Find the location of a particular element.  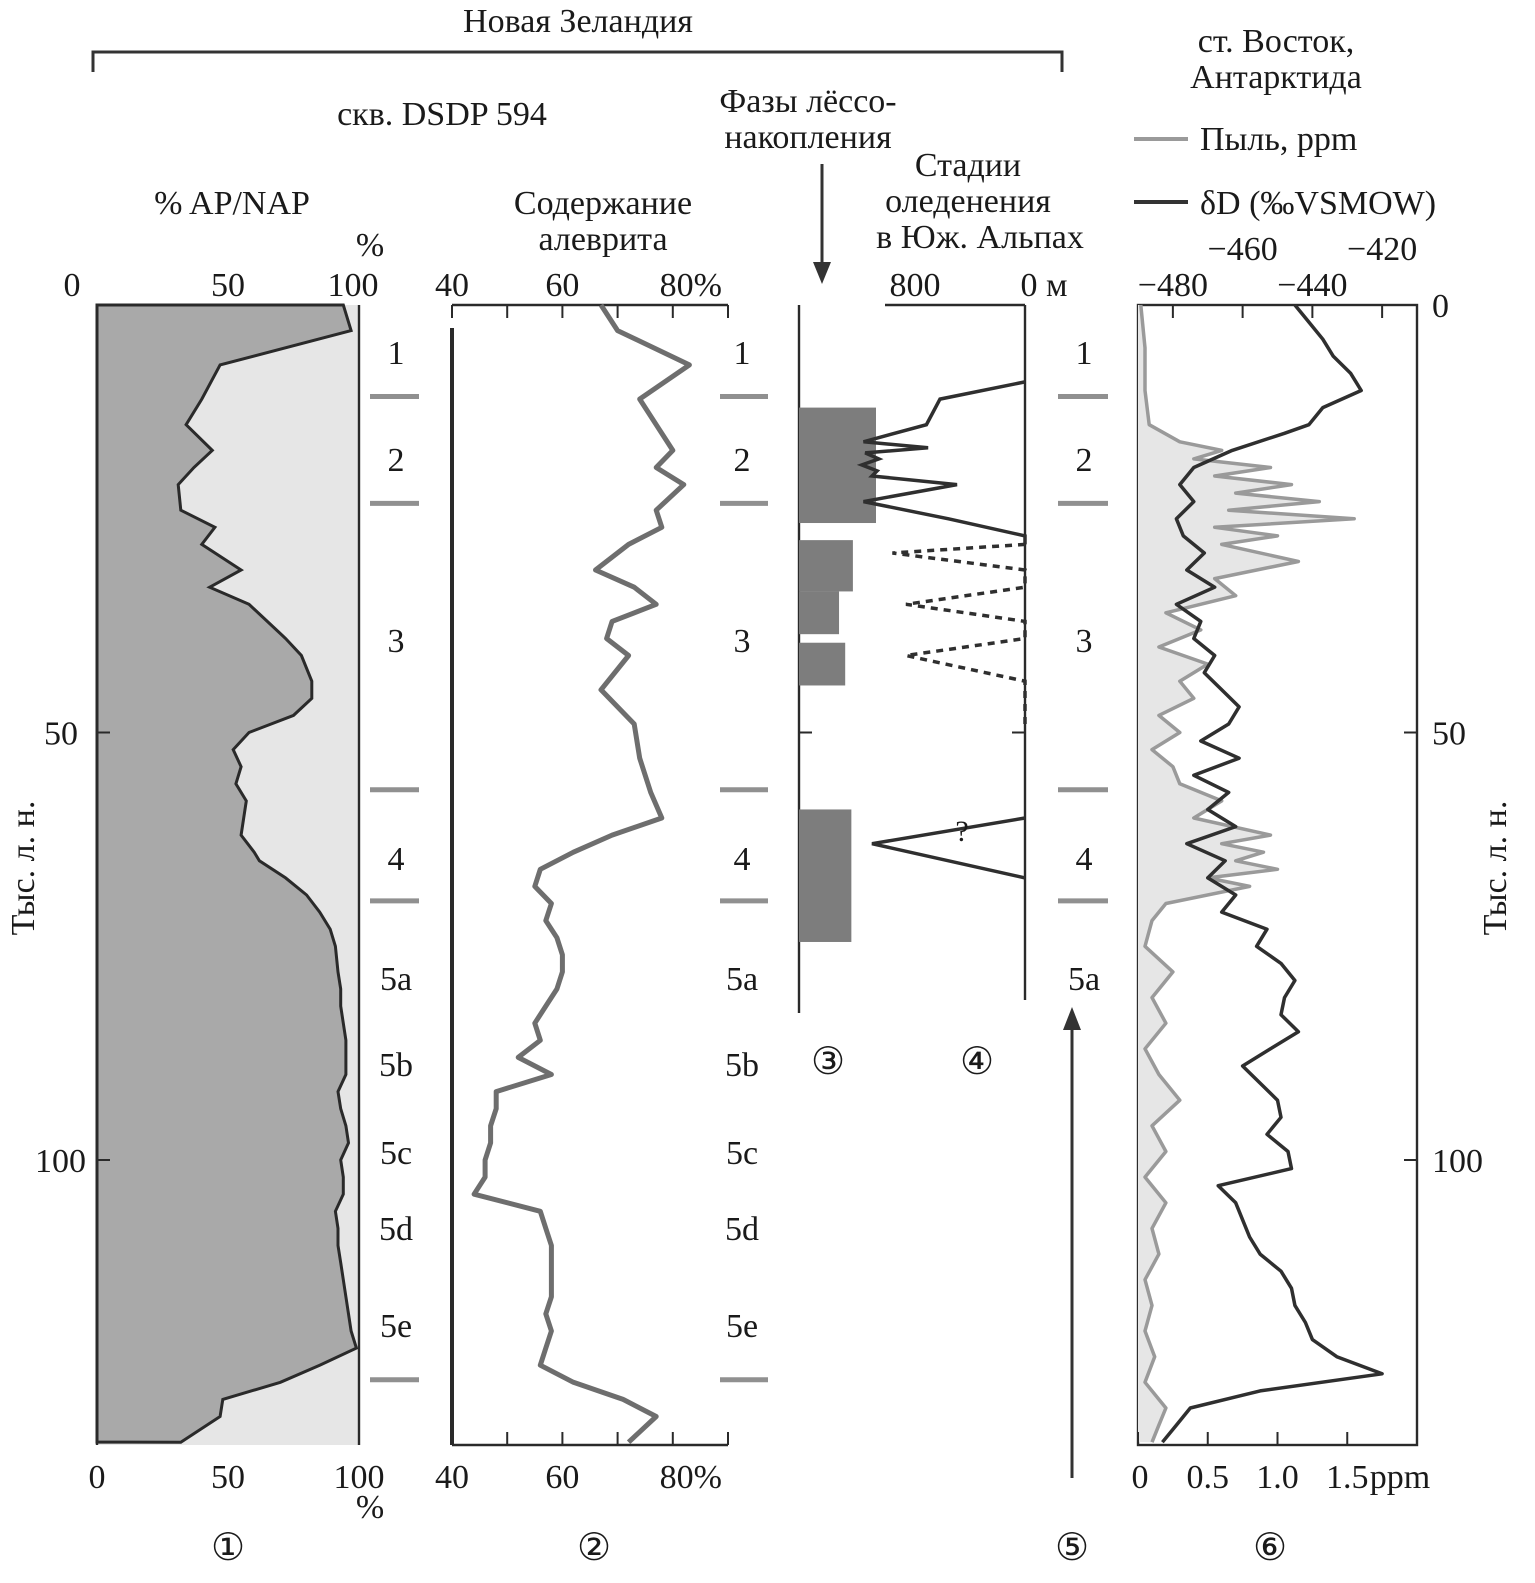

deltaD-line is located at coordinates (1272, 873).